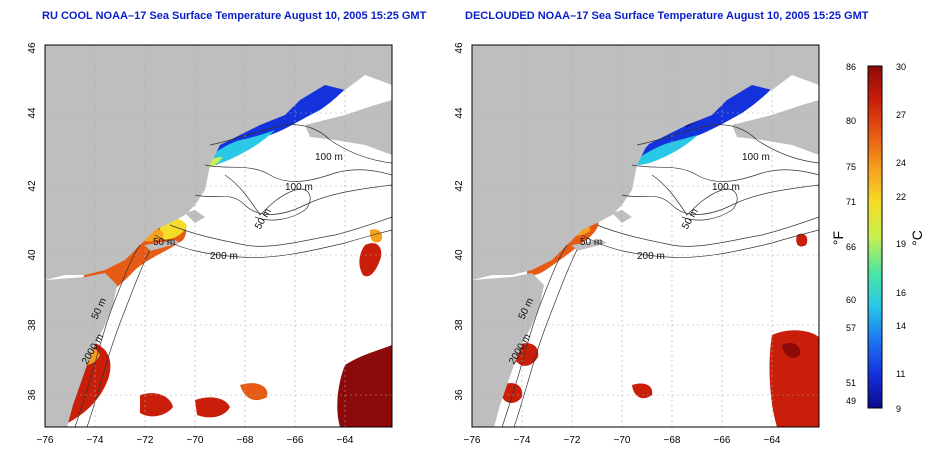  What do you see at coordinates (901, 67) in the screenshot?
I see `c-tick-label: 30` at bounding box center [901, 67].